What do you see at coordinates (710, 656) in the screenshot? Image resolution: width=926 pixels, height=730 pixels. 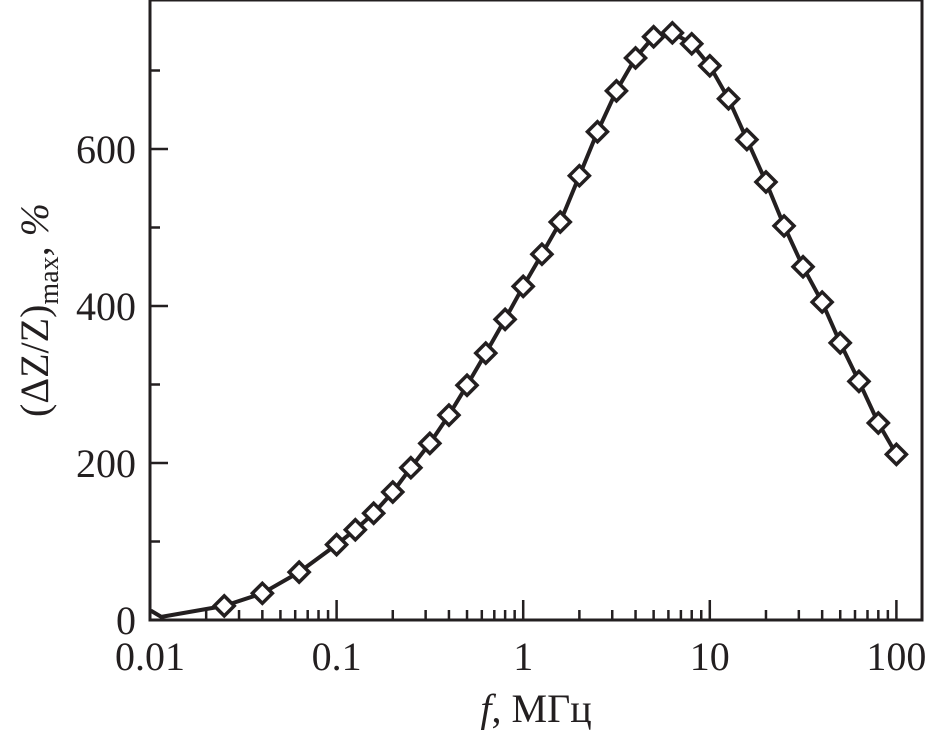 I see `x-tick-label: 10` at bounding box center [710, 656].